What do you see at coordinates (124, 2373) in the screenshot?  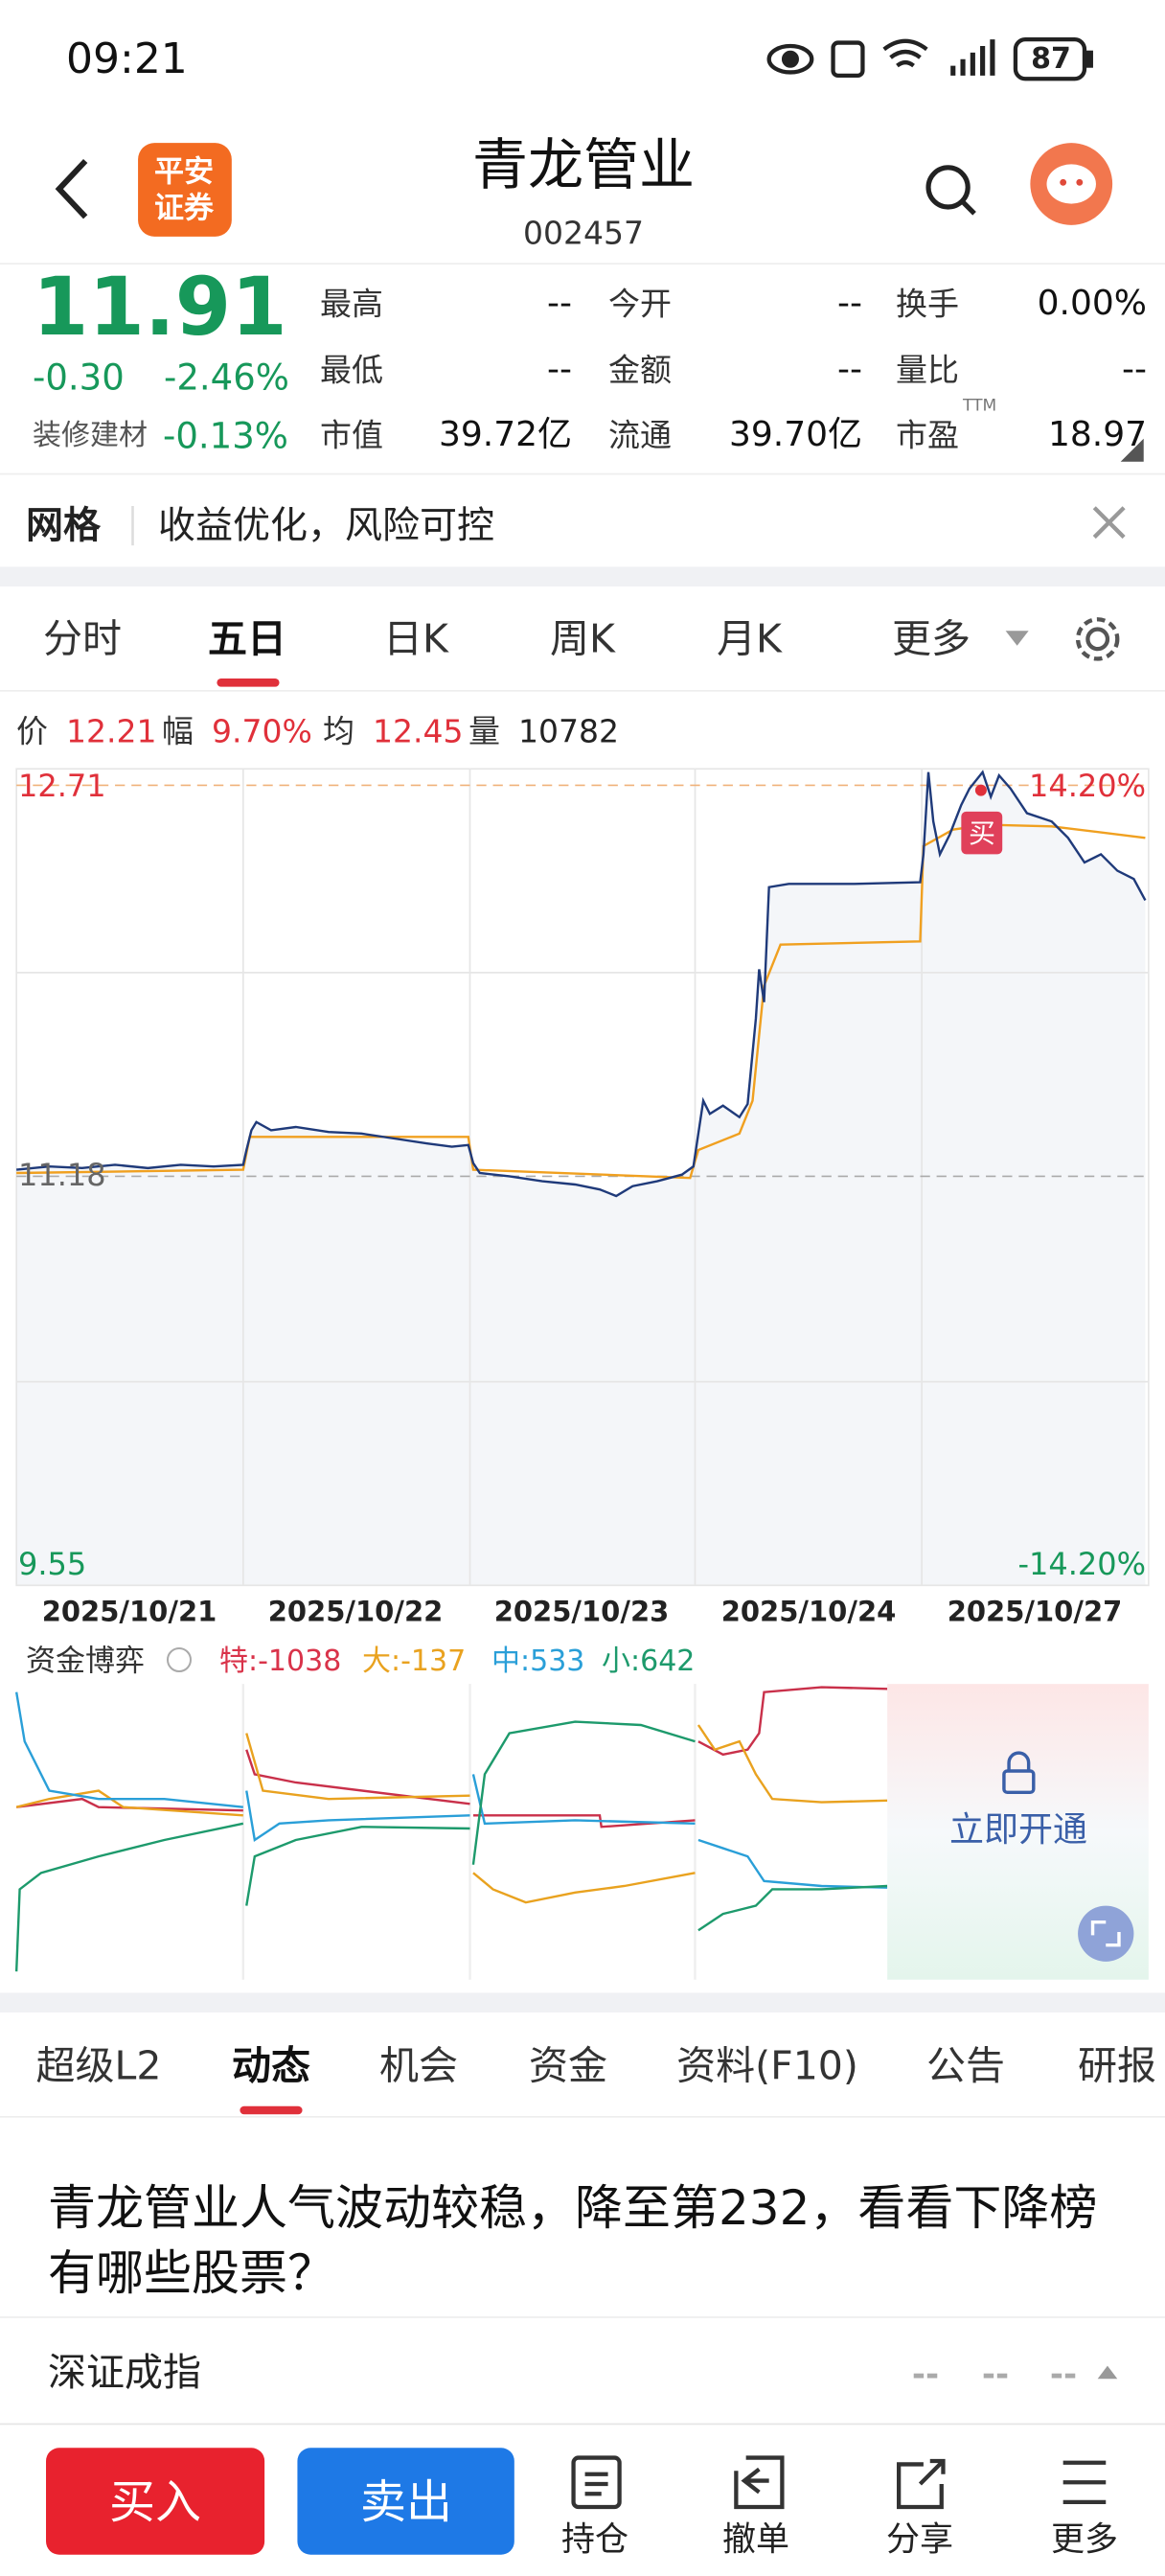 I see `index-name: 深证成指` at bounding box center [124, 2373].